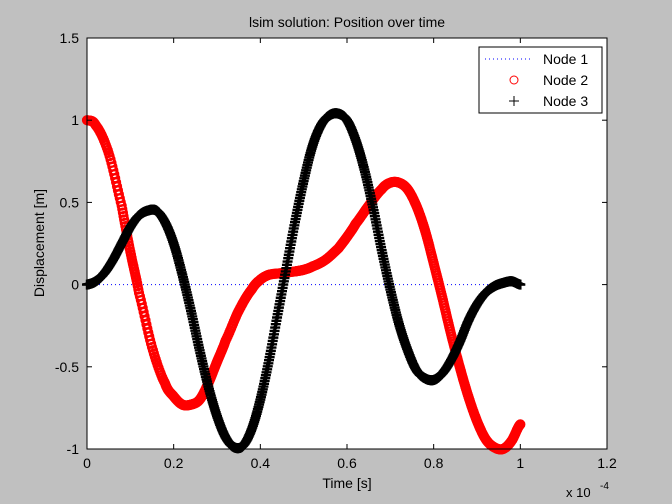 The width and height of the screenshot is (672, 504). Describe the element at coordinates (39, 243) in the screenshot. I see `y-axis-label: Displacement [m]` at that location.